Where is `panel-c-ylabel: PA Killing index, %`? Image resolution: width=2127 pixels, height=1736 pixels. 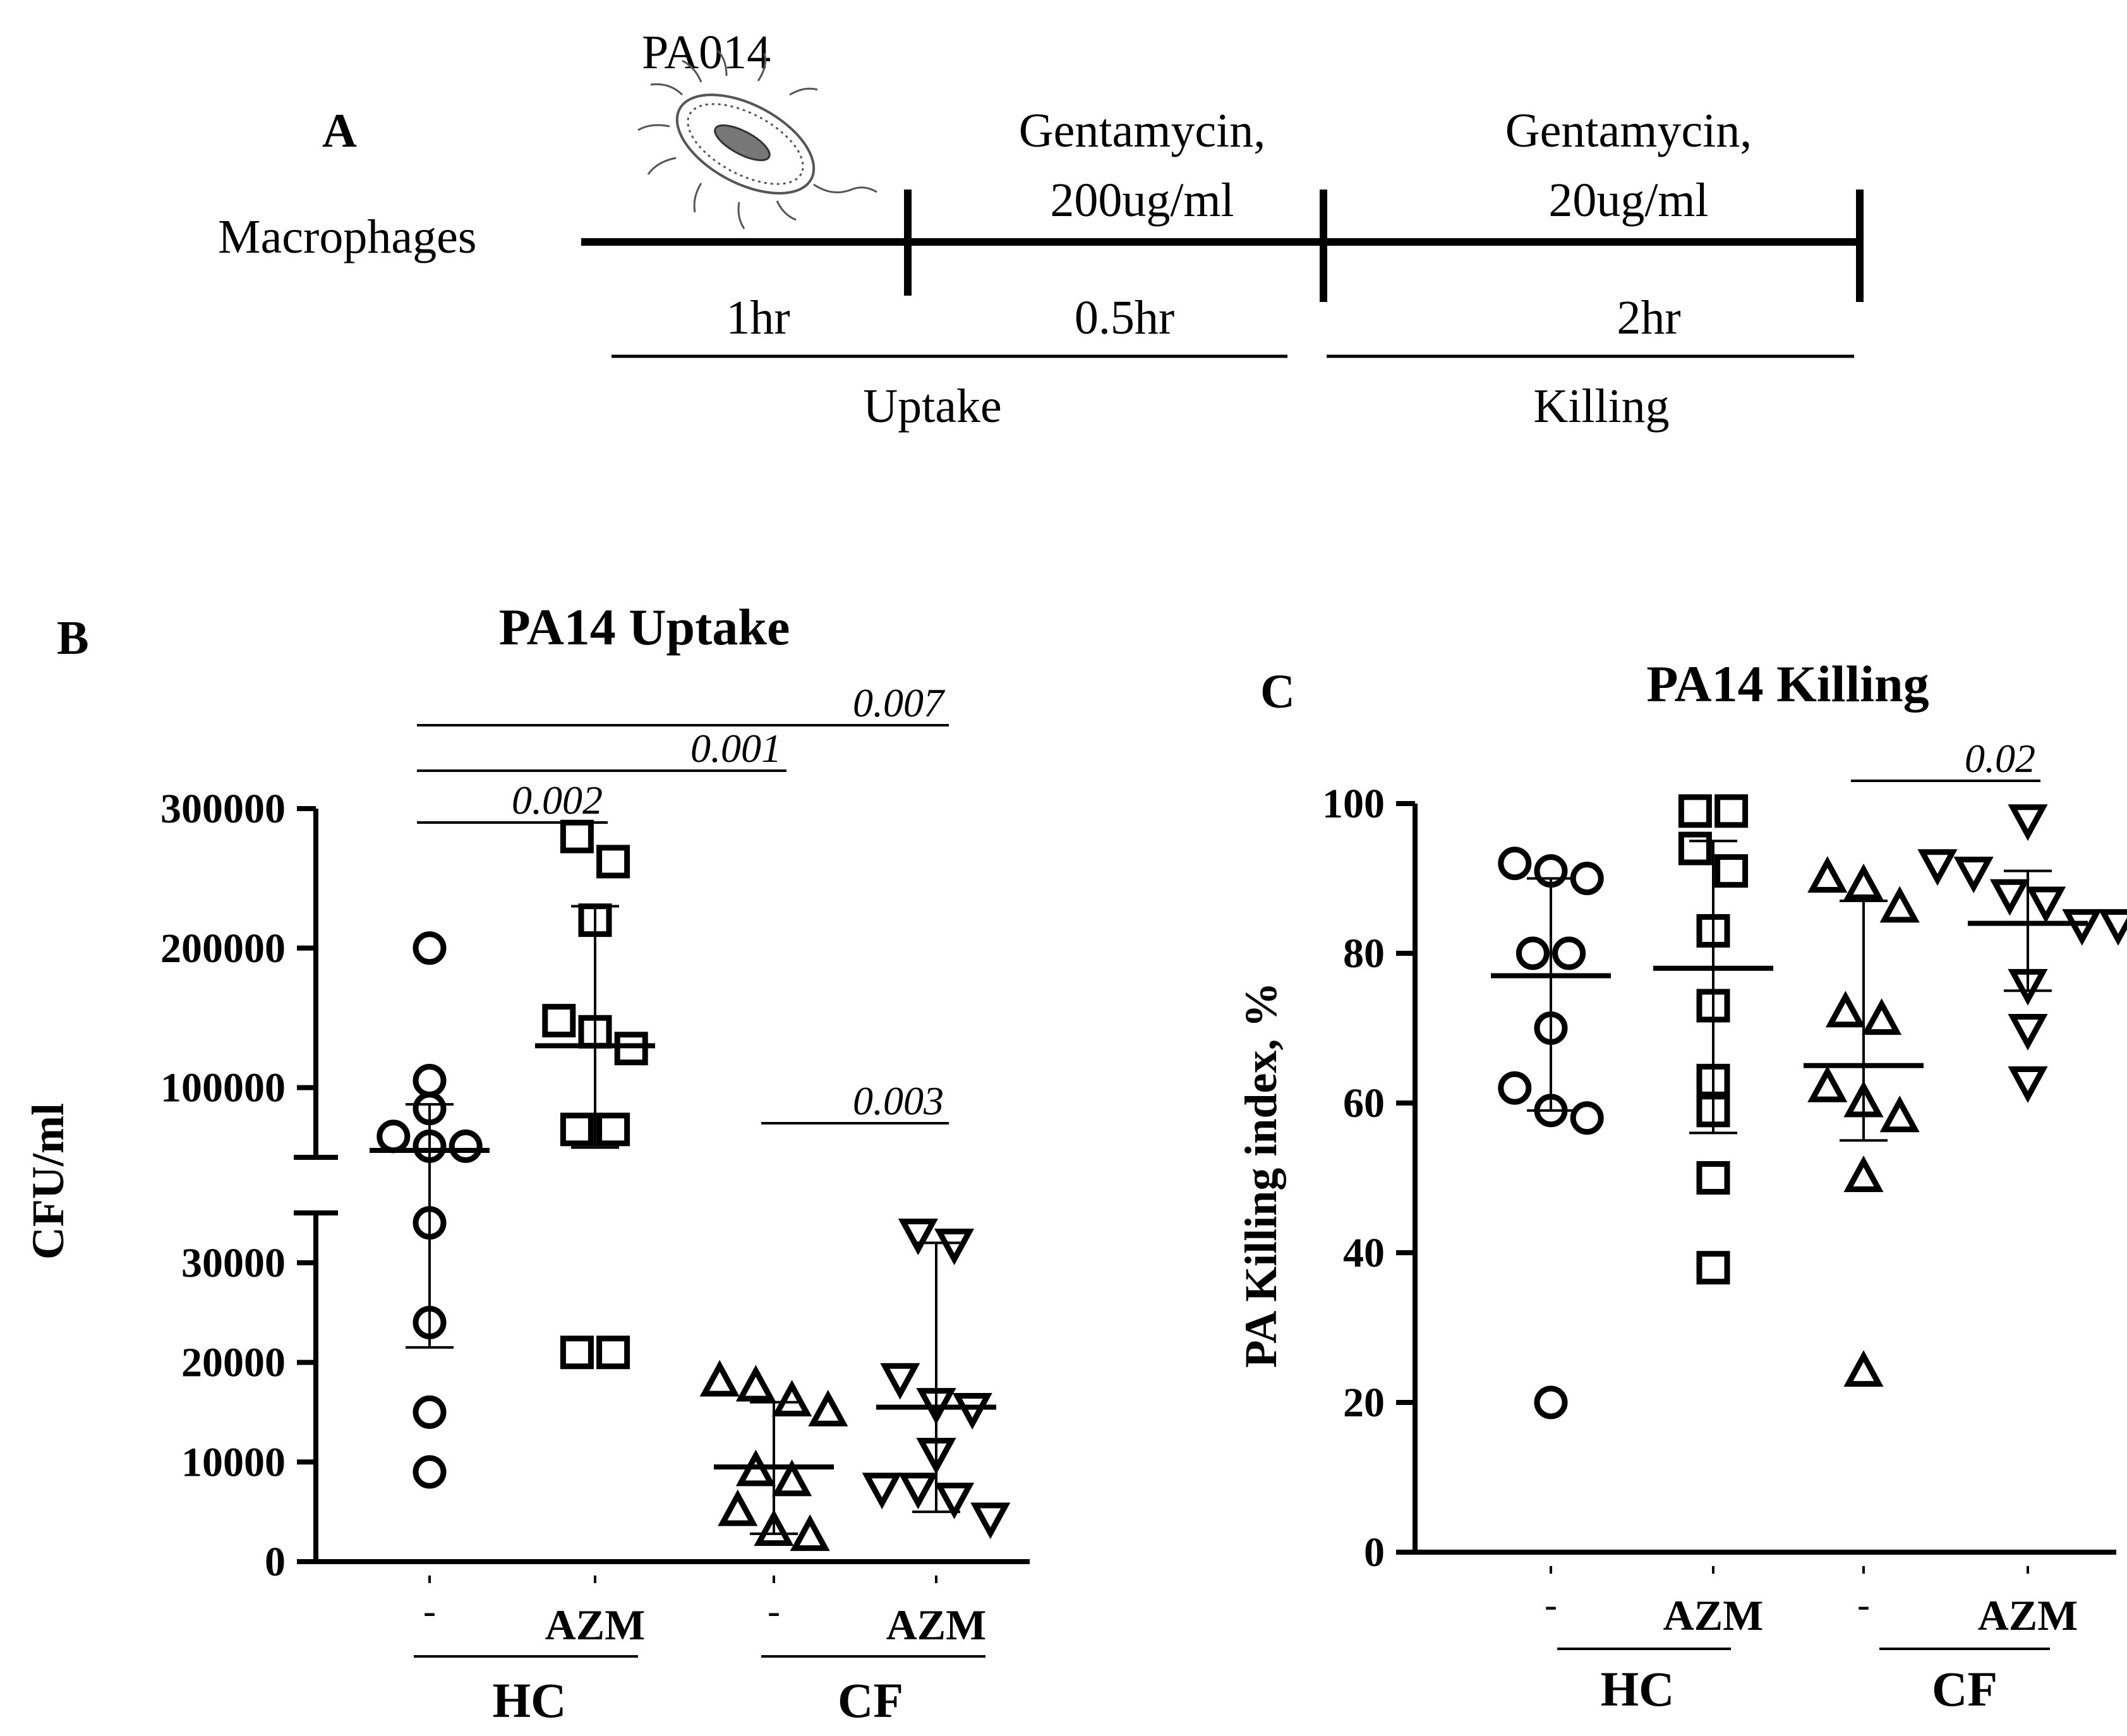 panel-c-ylabel: PA Killing index, % is located at coordinates (1261, 1175).